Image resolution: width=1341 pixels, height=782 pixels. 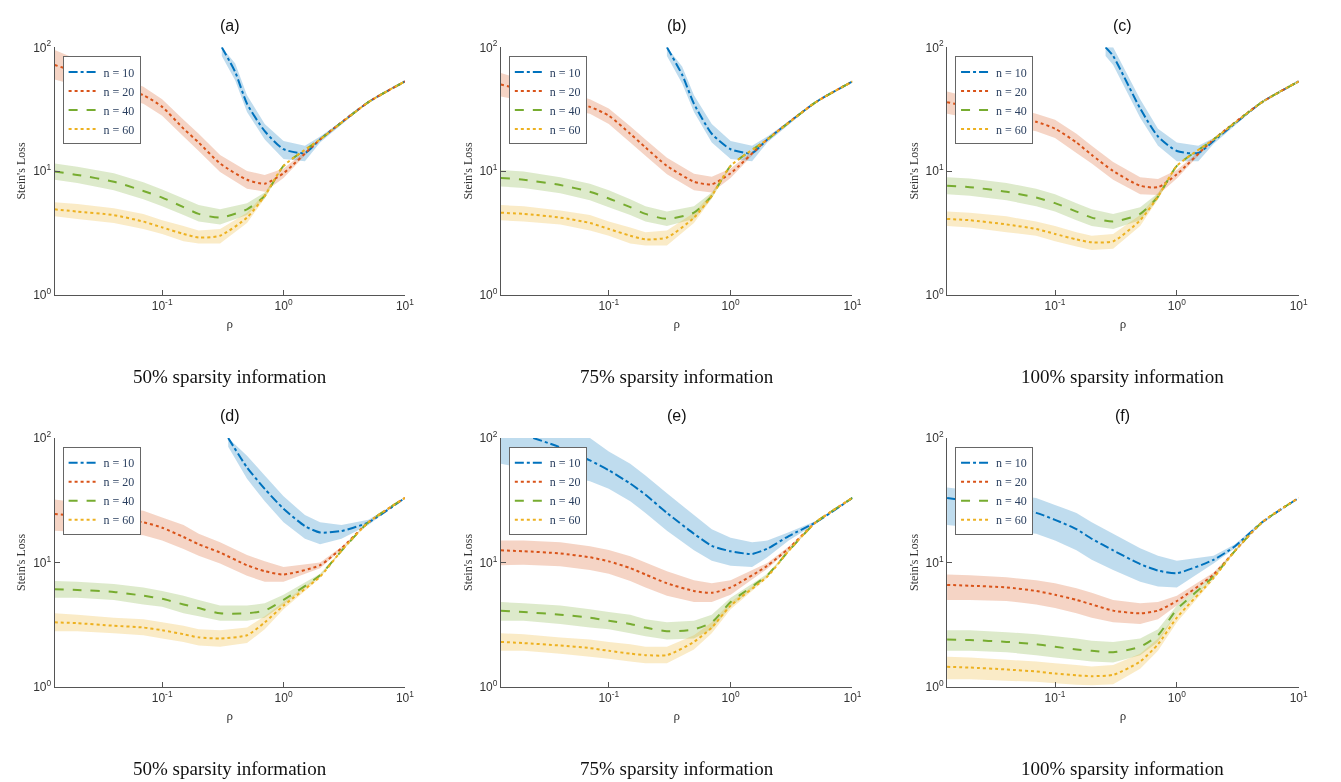 I want to click on chart-title: (c), so click(x=1122, y=25).